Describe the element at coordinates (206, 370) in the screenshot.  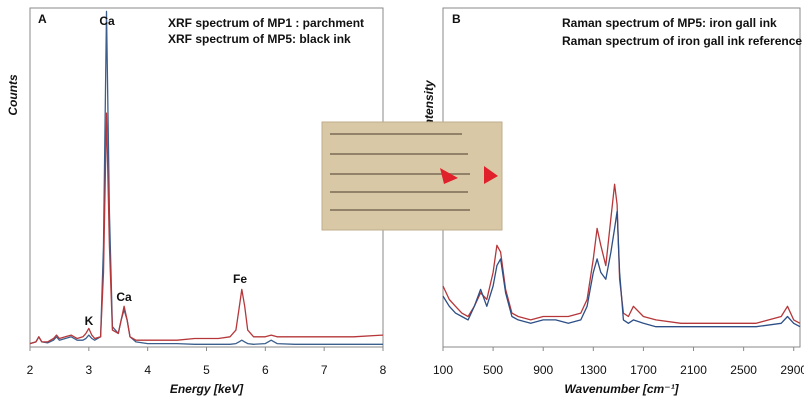
I see `x-tick-label: 5` at that location.